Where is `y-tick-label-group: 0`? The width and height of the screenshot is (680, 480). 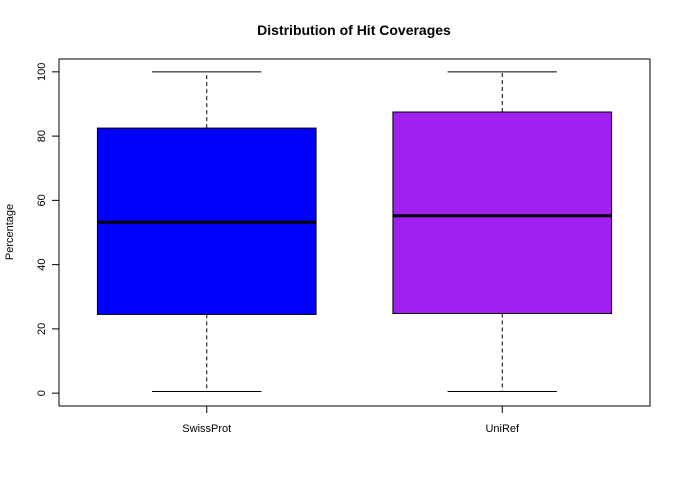
y-tick-label-group: 0 is located at coordinates (42, 393).